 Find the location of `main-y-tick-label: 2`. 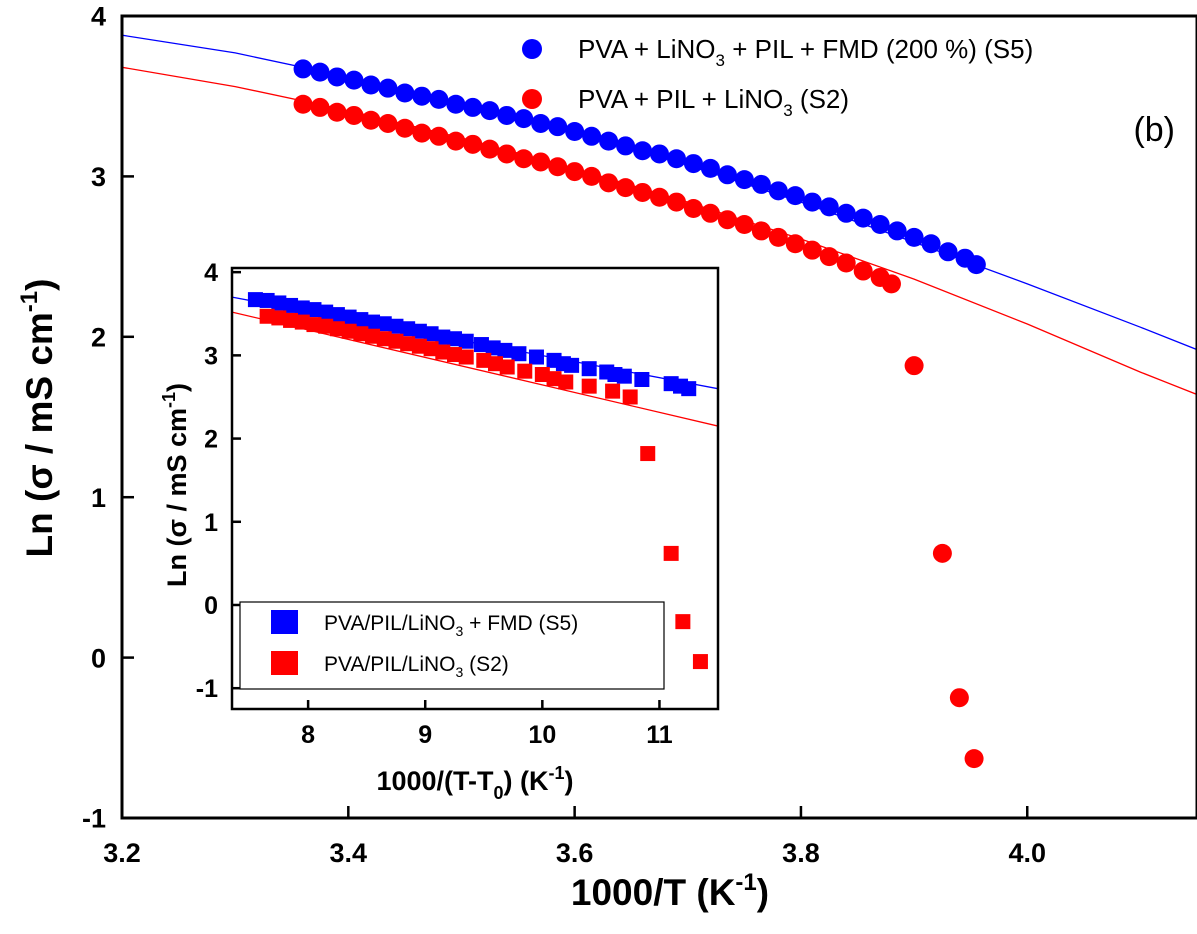

main-y-tick-label: 2 is located at coordinates (98, 338).